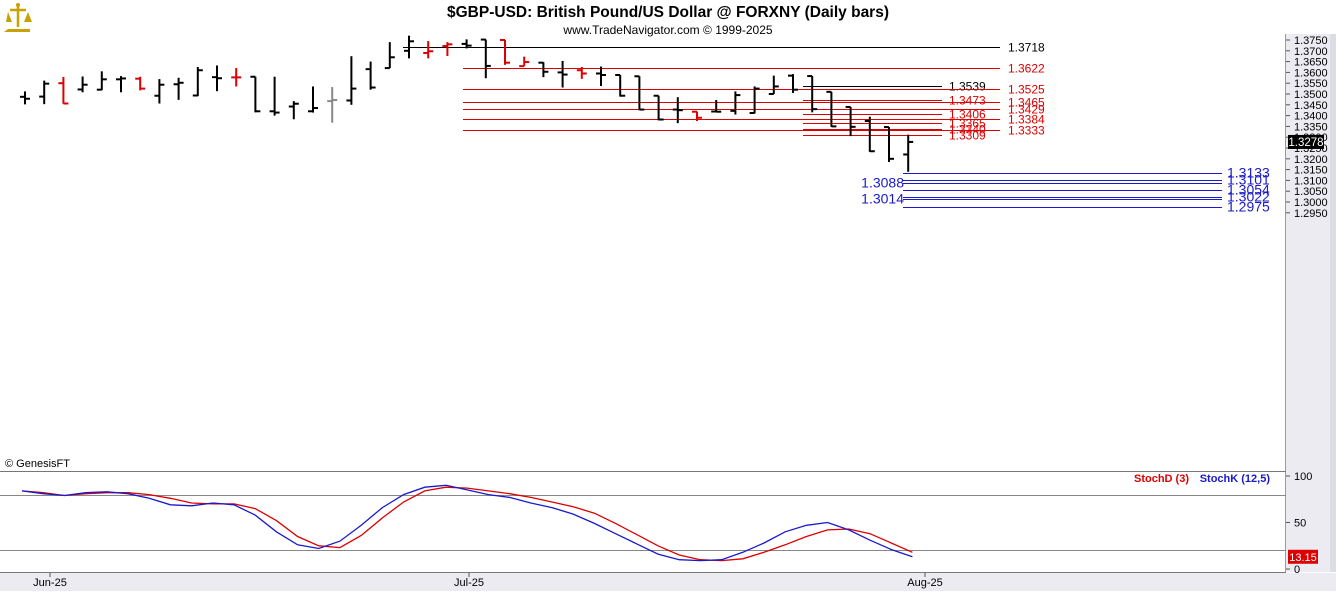  I want to click on stoch-d-legend: StochD (3), so click(1161, 479).